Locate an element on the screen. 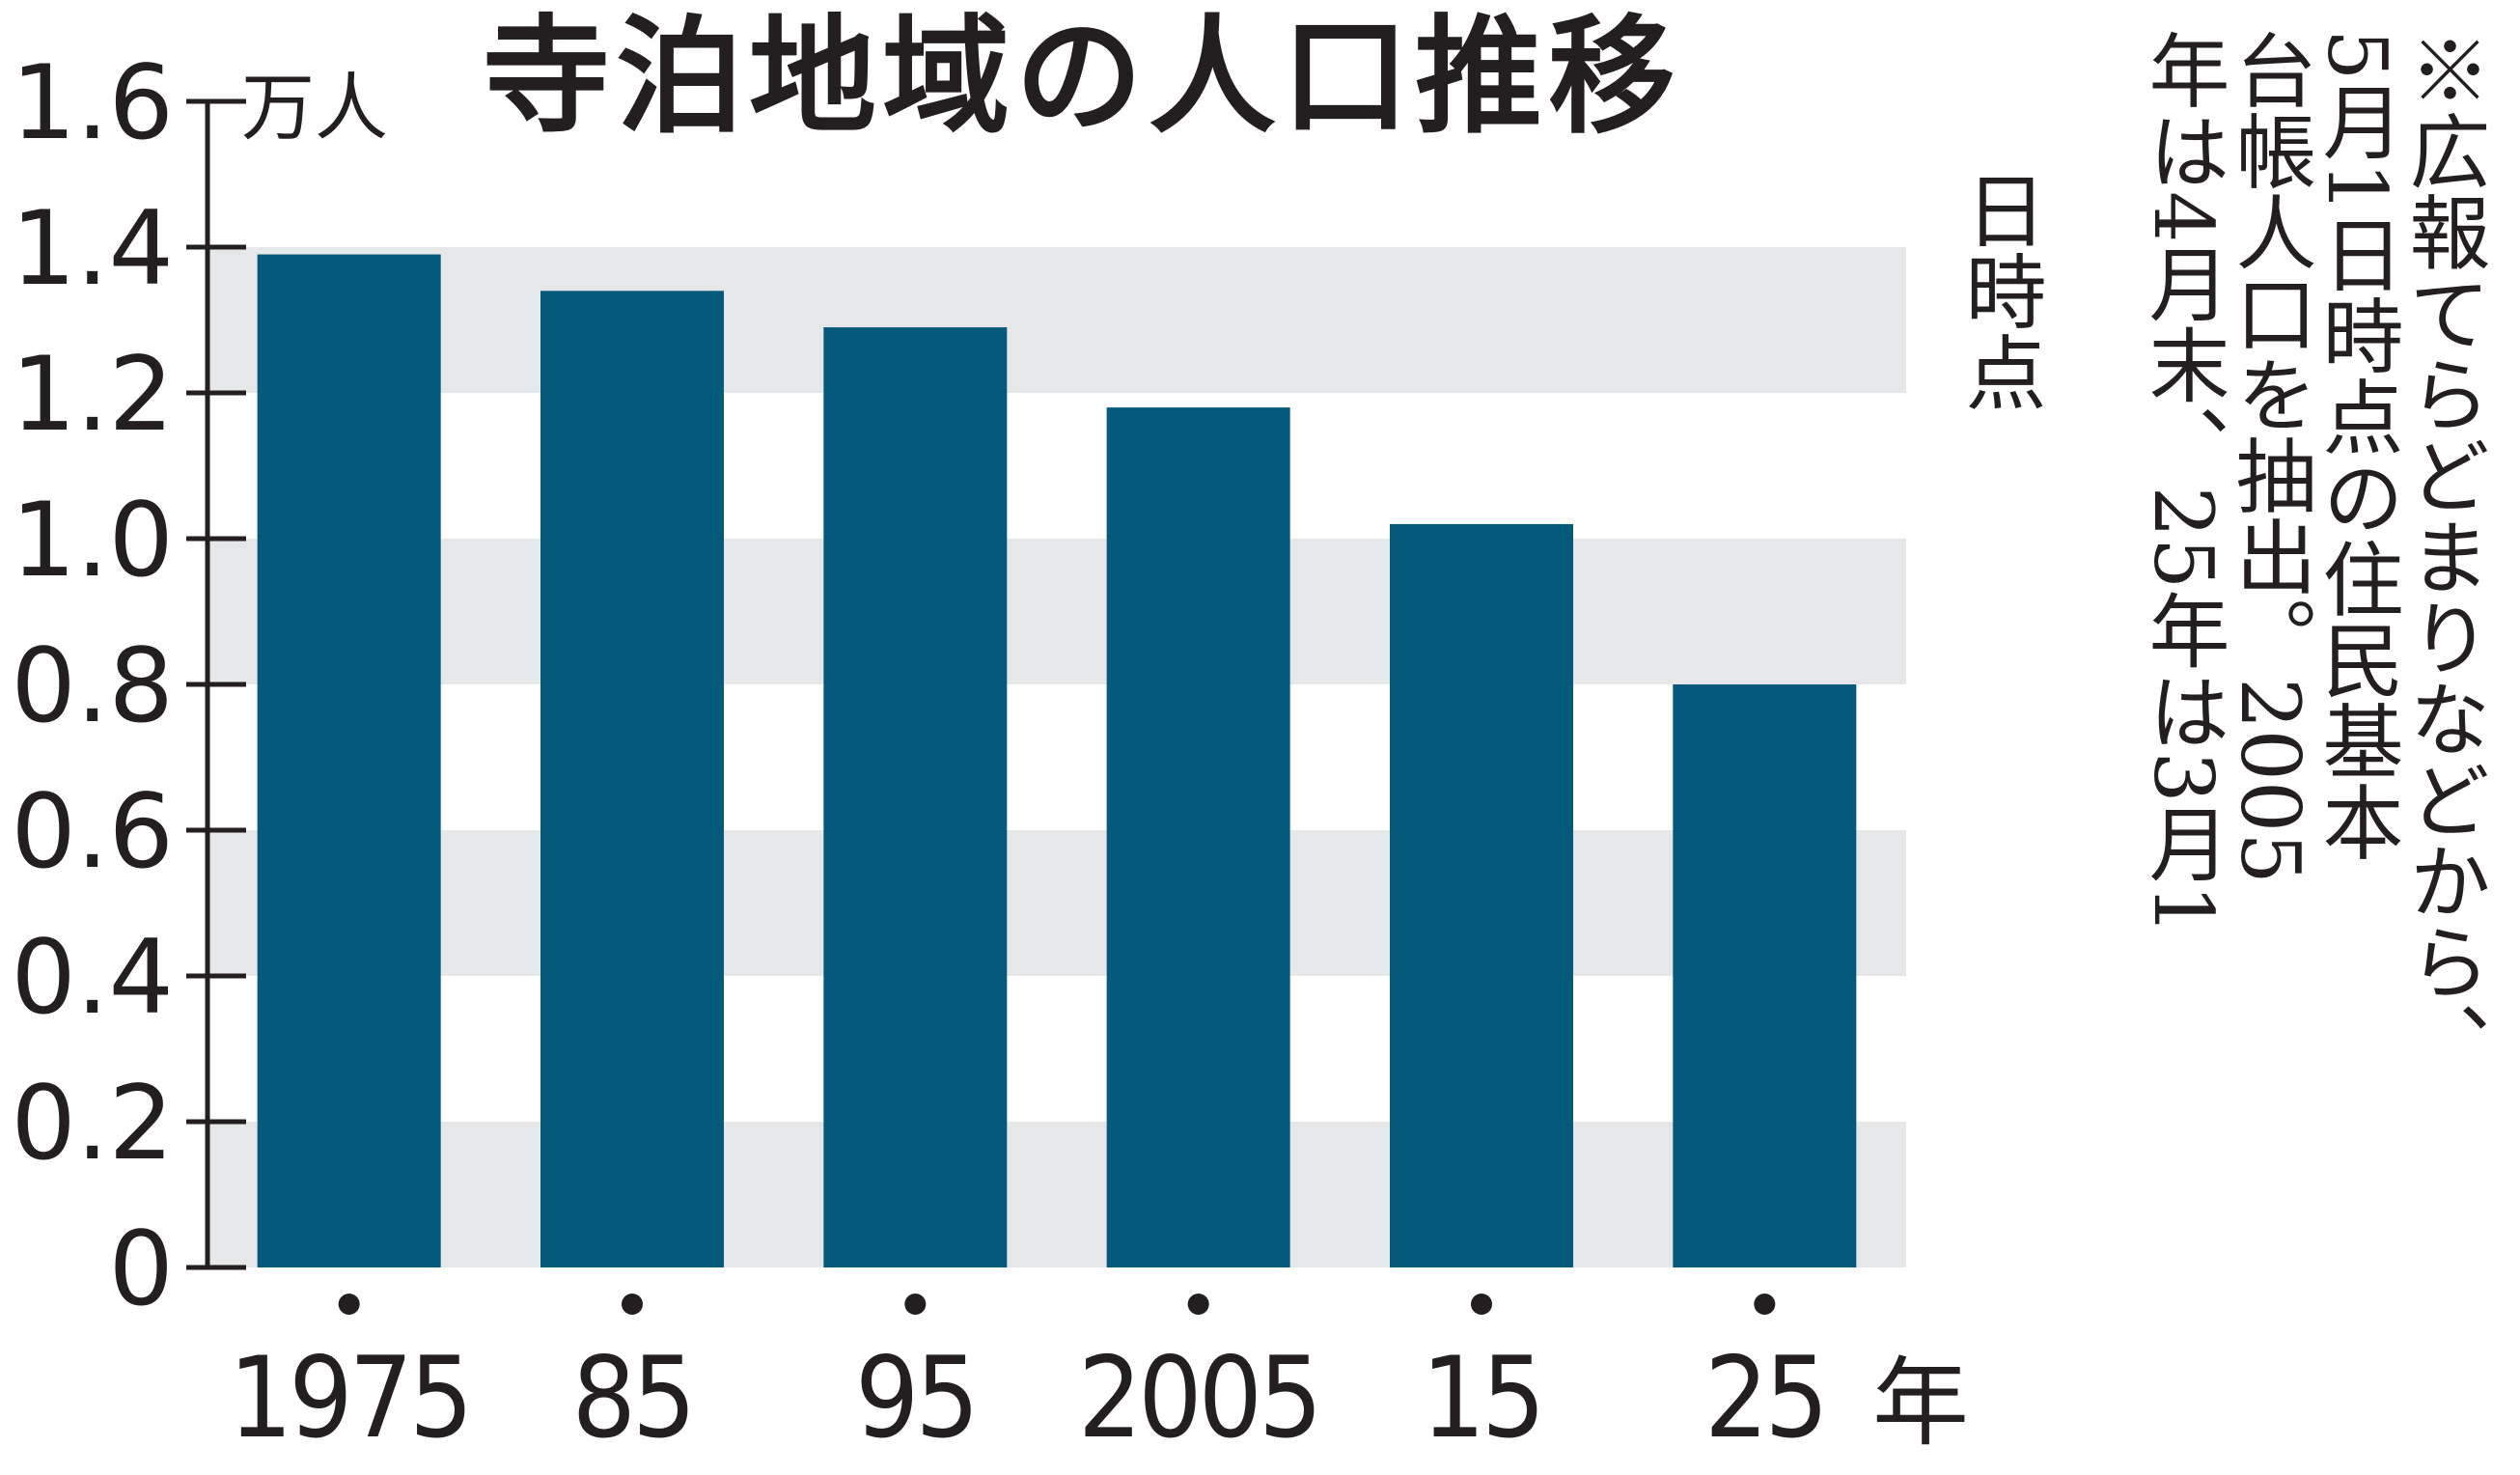 This screenshot has height=1475, width=2520. source-note-line-5: 日時点 is located at coordinates (2000, 290).